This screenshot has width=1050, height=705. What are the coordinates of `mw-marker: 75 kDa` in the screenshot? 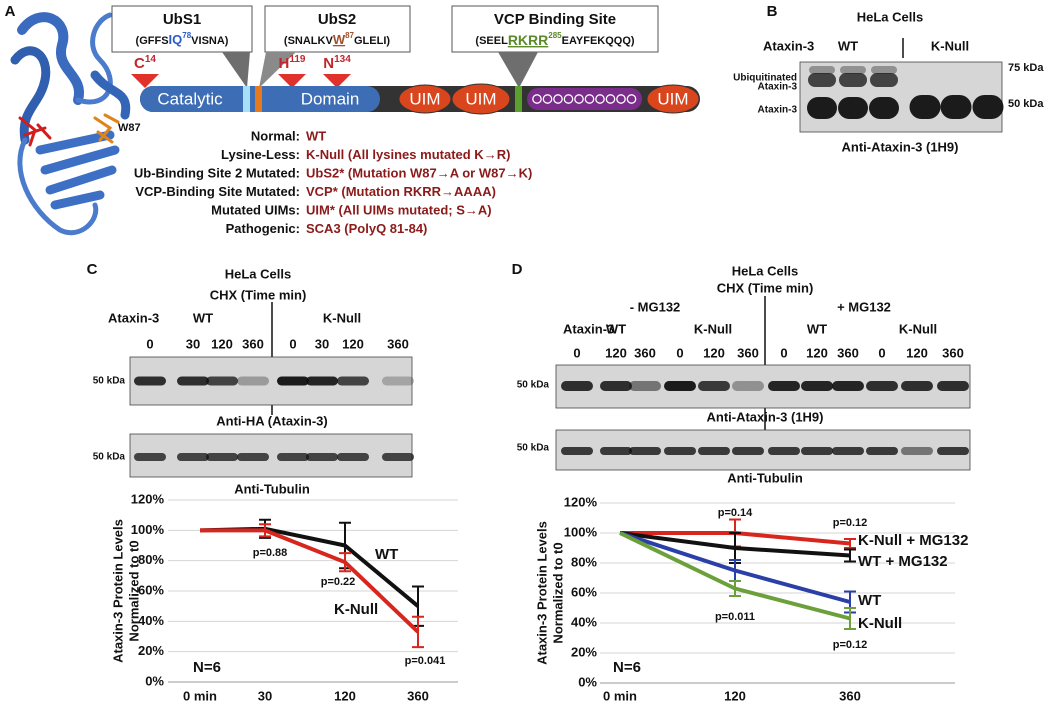 It's located at (1026, 68).